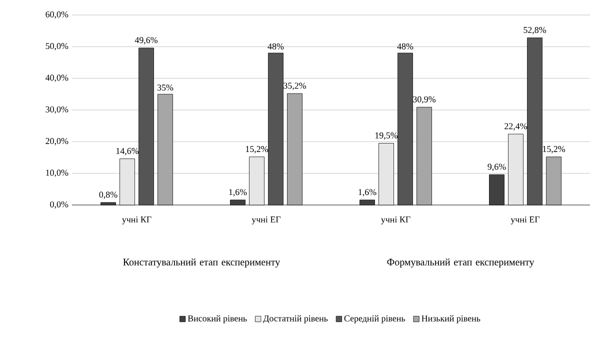 Image resolution: width=602 pixels, height=338 pixels. What do you see at coordinates (146, 40) in the screenshot?
I see `data-label: 49,6%` at bounding box center [146, 40].